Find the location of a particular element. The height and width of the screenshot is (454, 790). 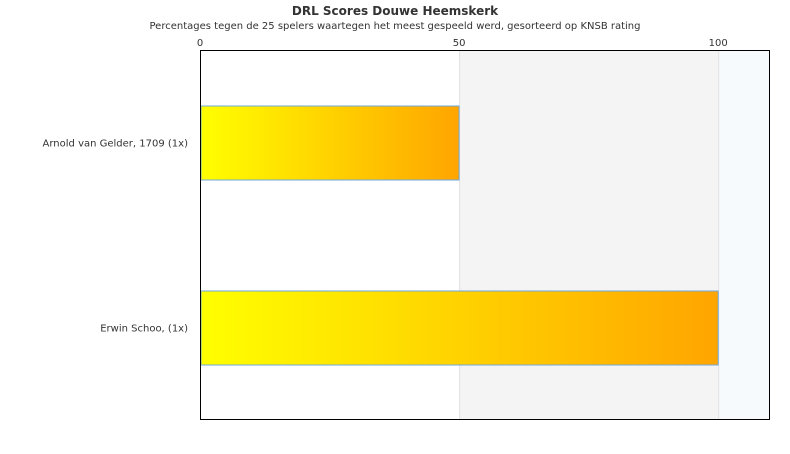

category-label: Arnold van Gelder, 1709 (1x) is located at coordinates (116, 144).